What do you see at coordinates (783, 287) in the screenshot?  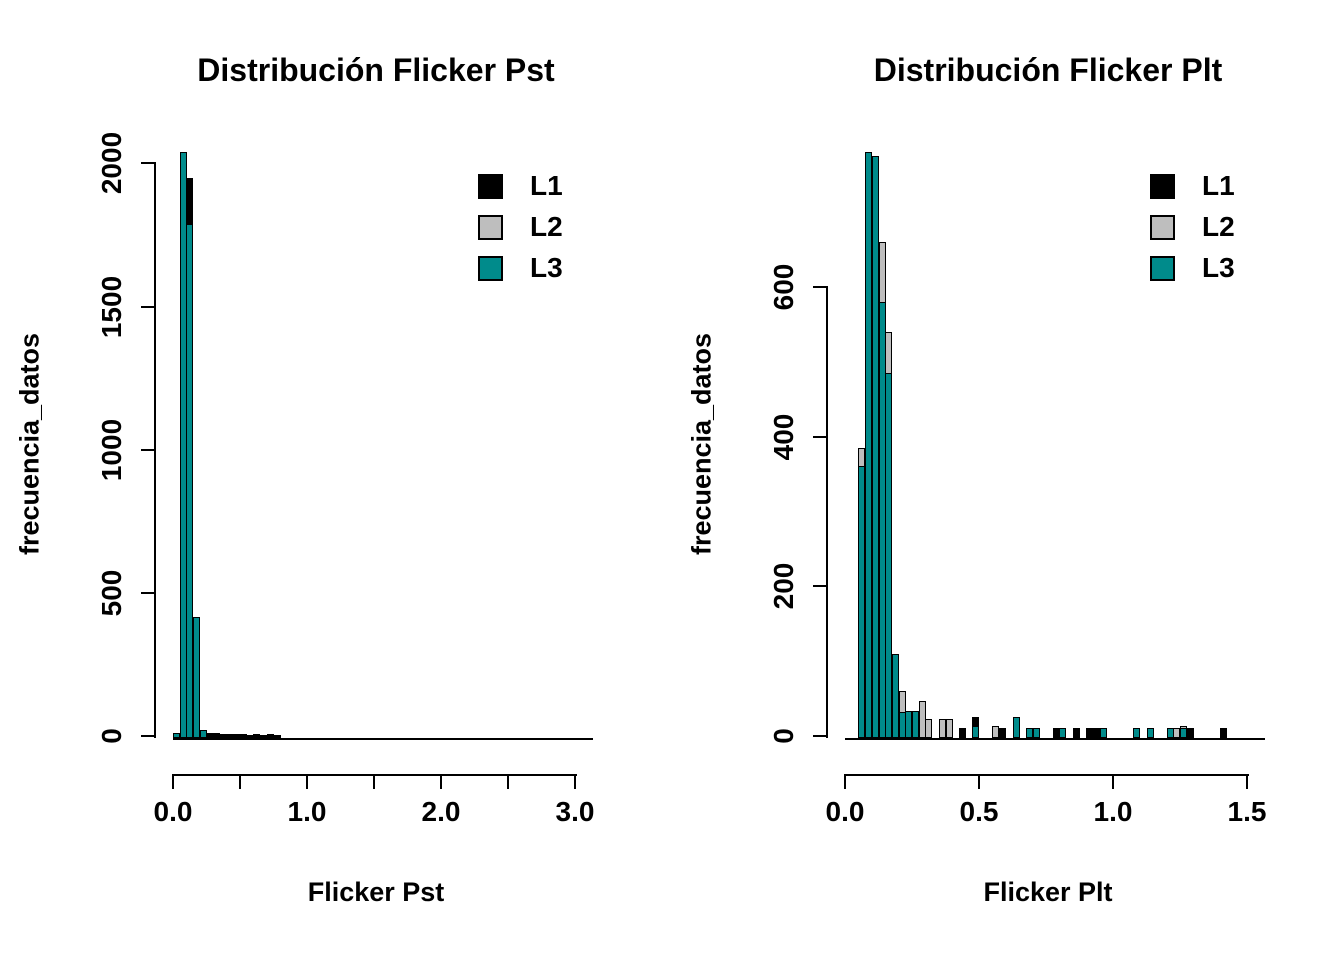 I see `y-tick-label: 600` at bounding box center [783, 287].